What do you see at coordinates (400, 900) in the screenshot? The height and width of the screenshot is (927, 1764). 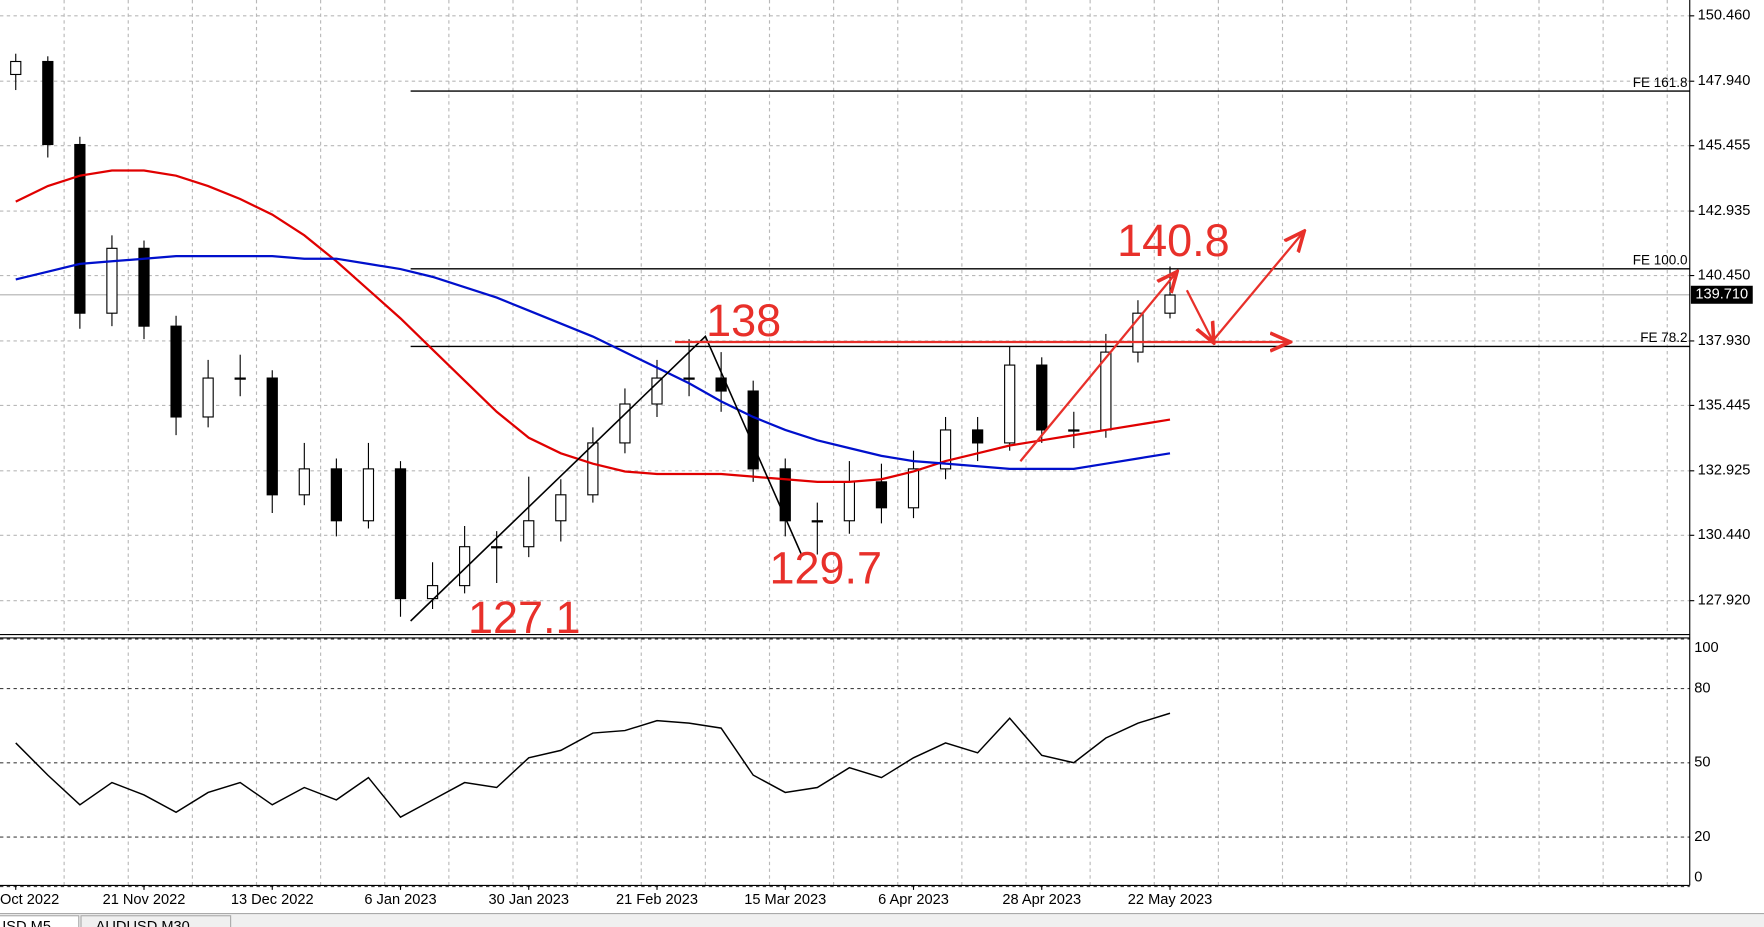 I see `x-tick-label: 6 Jan 2023` at bounding box center [400, 900].